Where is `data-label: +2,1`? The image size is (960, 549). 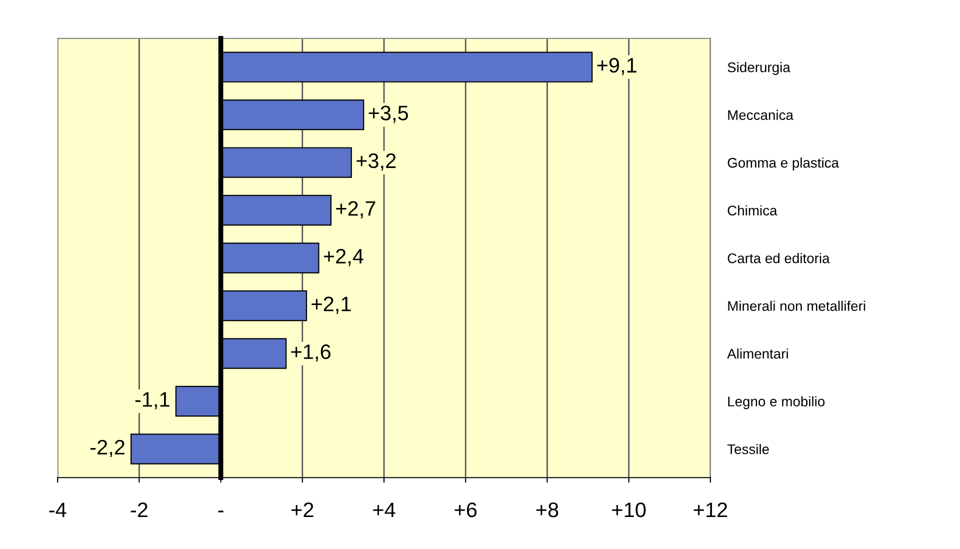 data-label: +2,1 is located at coordinates (331, 305).